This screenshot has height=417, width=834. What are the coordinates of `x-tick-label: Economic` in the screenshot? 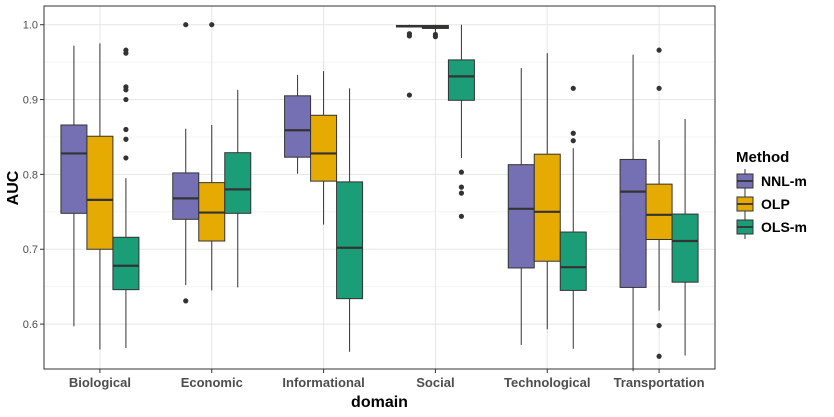 It's located at (212, 382).